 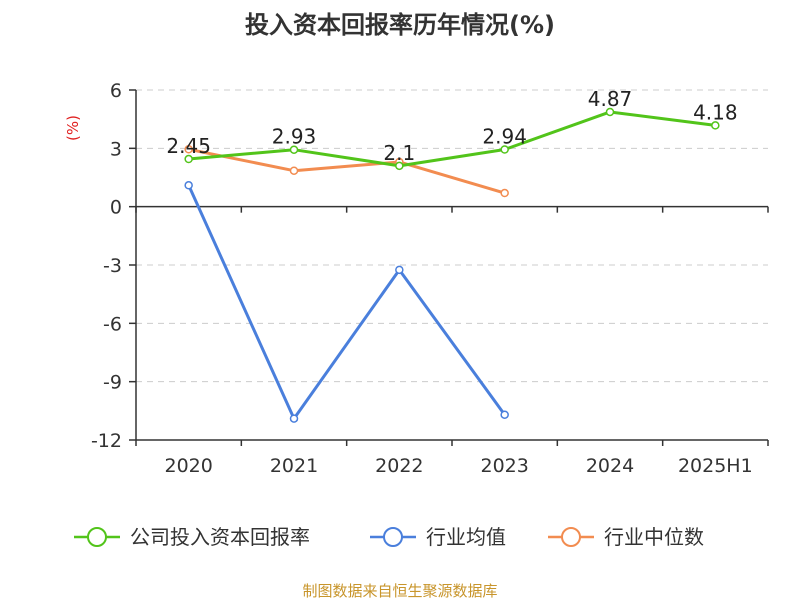 I want to click on x-tick-label: 2023, so click(x=504, y=466).